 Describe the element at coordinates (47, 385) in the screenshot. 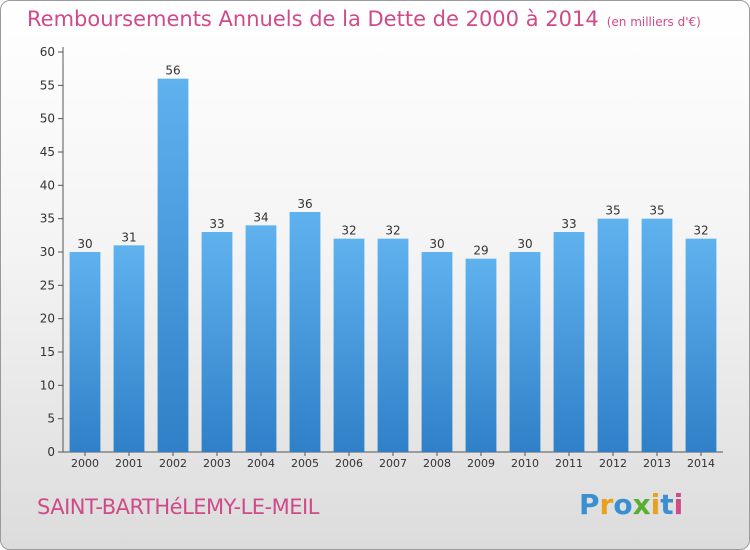

I see `y-tick-label: 10` at that location.